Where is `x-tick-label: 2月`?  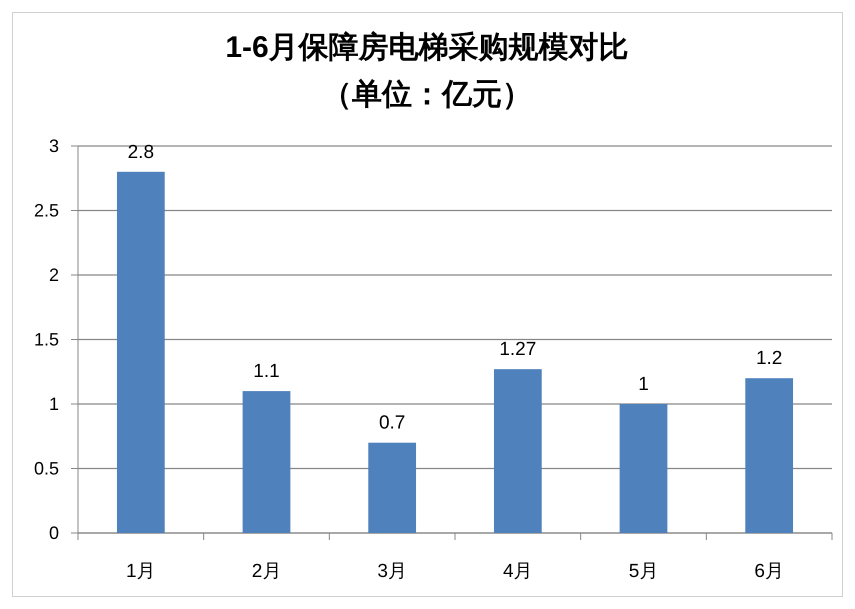
x-tick-label: 2月 is located at coordinates (267, 571).